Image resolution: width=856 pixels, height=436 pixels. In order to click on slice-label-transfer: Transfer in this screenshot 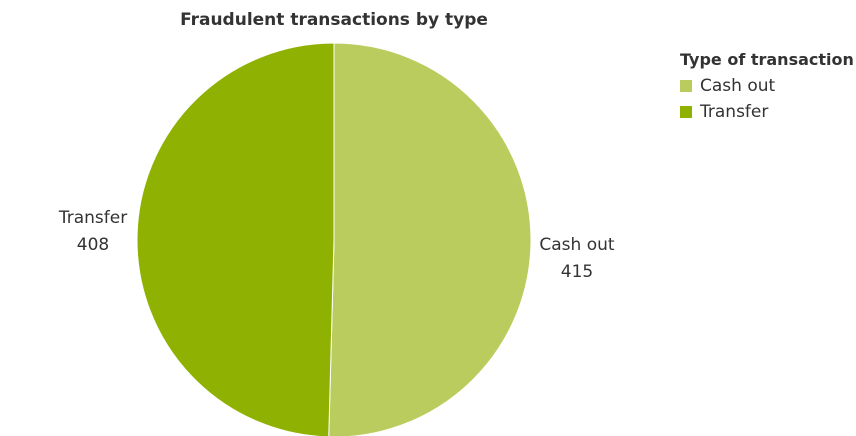, I will do `click(92, 218)`.